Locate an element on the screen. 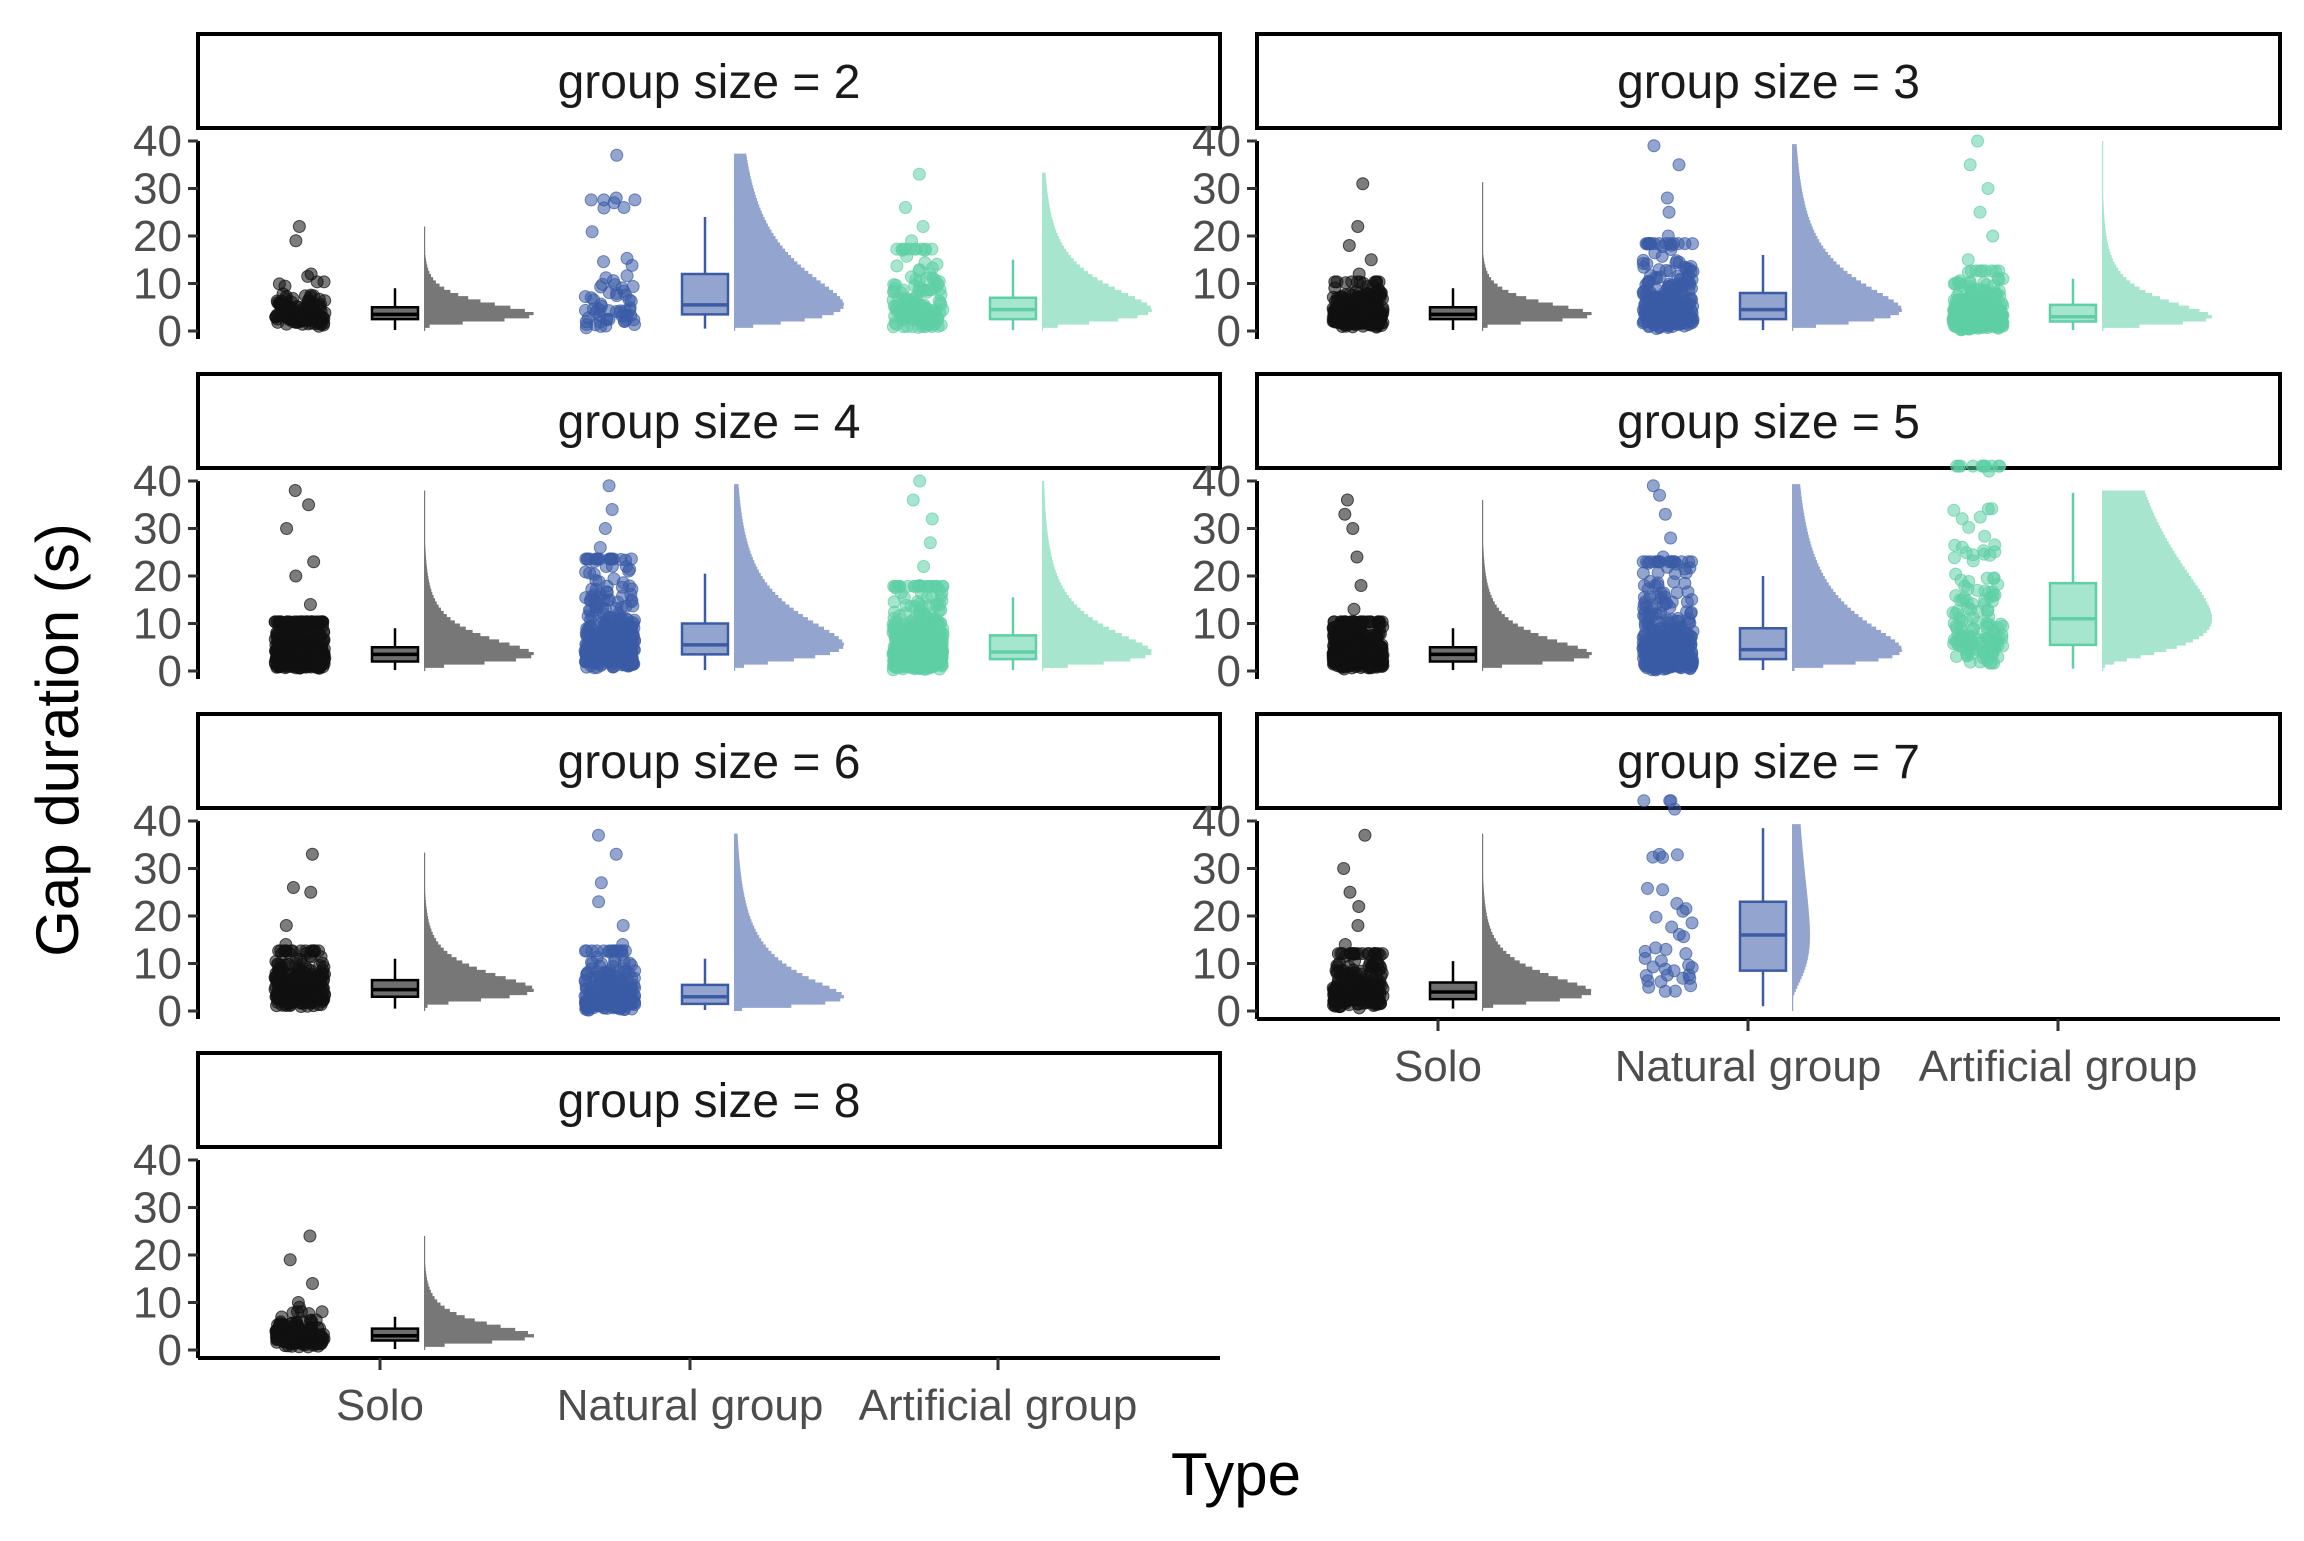 Image resolution: width=2304 pixels, height=1541 pixels. facet-strip-label: group size = 6 is located at coordinates (709, 762).